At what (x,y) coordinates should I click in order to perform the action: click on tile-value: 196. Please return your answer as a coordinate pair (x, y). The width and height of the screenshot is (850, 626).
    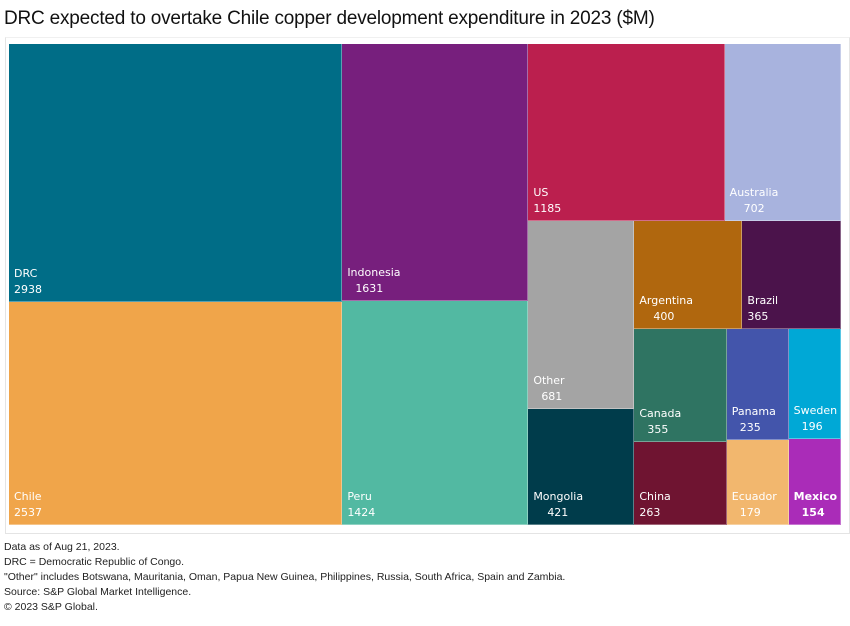
    Looking at the image, I should click on (812, 426).